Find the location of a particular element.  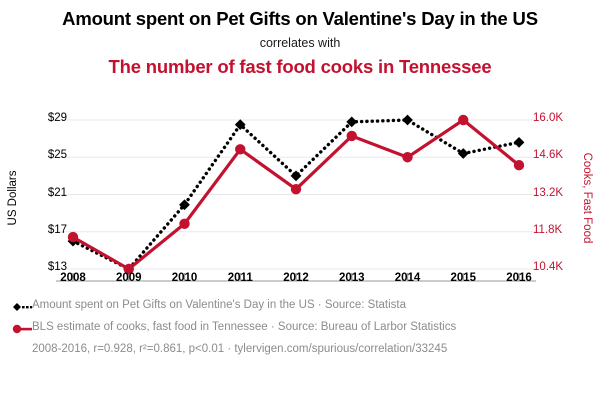

x-tick-2013: 2013 is located at coordinates (351, 278).